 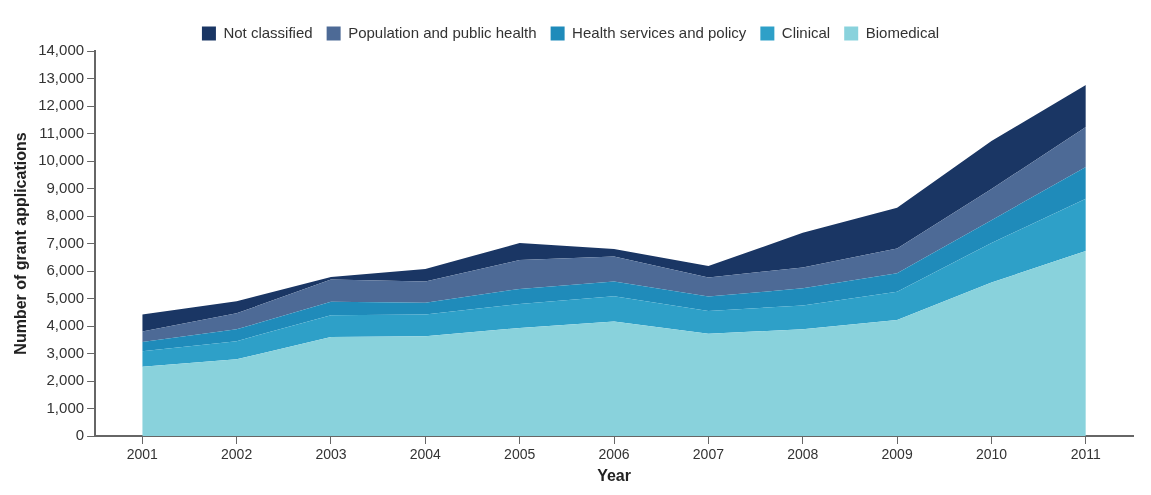 What do you see at coordinates (65, 297) in the screenshot?
I see `y-tick-label: 5,000` at bounding box center [65, 297].